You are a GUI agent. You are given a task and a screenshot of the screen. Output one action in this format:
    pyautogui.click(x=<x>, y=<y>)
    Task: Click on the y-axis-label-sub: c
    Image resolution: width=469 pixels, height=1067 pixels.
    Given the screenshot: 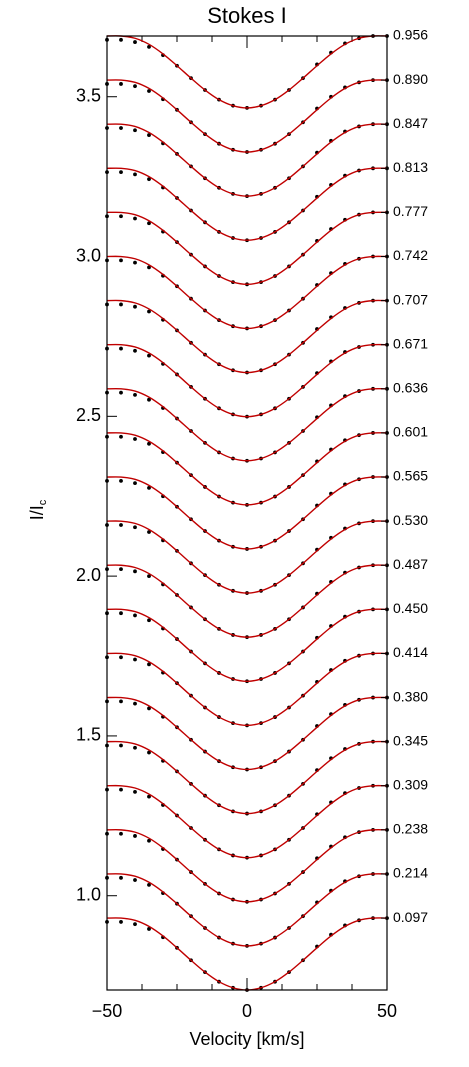 What is the action you would take?
    pyautogui.click(x=43, y=502)
    